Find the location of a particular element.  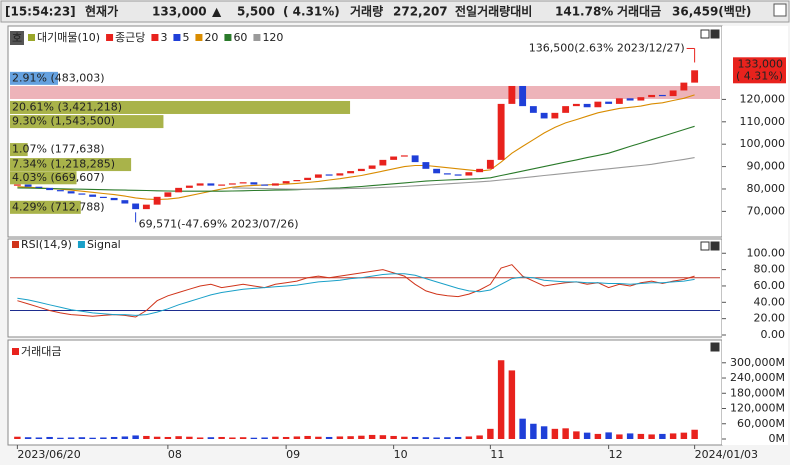

x-tick-label: 2024/01/03 is located at coordinates (726, 454).